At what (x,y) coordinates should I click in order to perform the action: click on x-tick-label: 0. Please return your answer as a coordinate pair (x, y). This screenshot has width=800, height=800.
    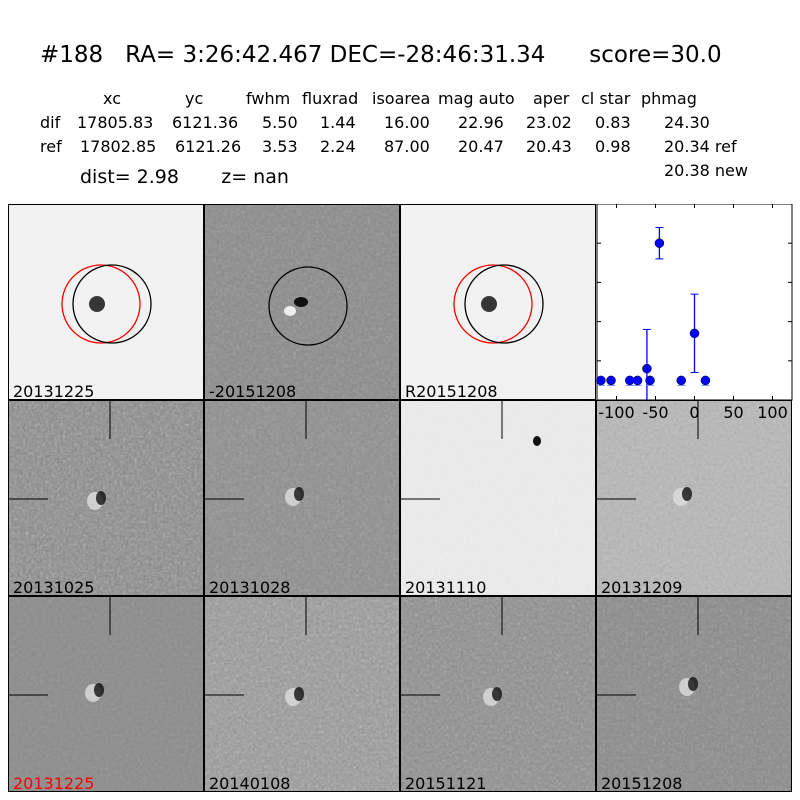
    Looking at the image, I should click on (694, 412).